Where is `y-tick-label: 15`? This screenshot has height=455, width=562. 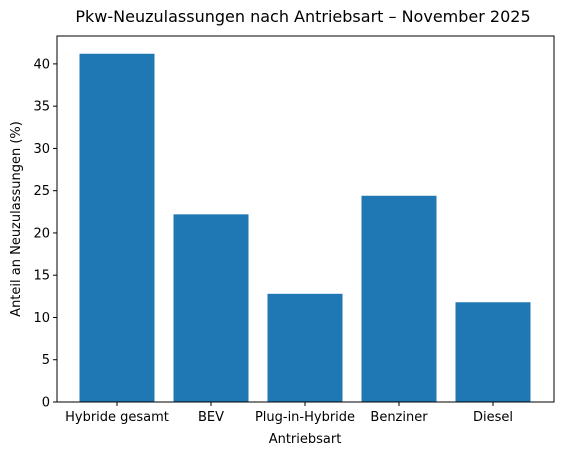 y-tick-label: 15 is located at coordinates (41, 276).